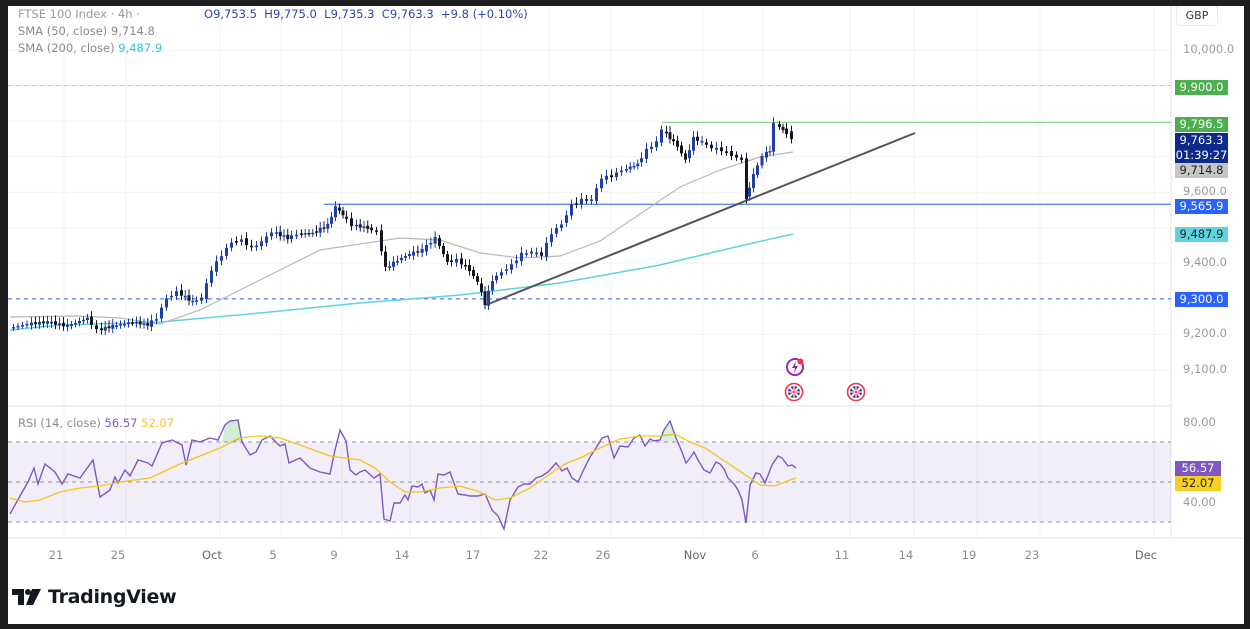  I want to click on earnings-flash-icon, so click(795, 367).